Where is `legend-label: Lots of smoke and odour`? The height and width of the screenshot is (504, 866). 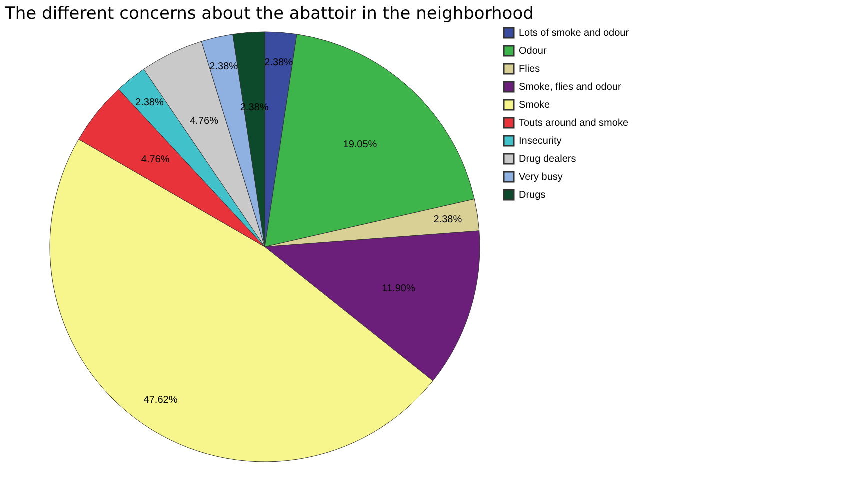
legend-label: Lots of smoke and odour is located at coordinates (574, 33).